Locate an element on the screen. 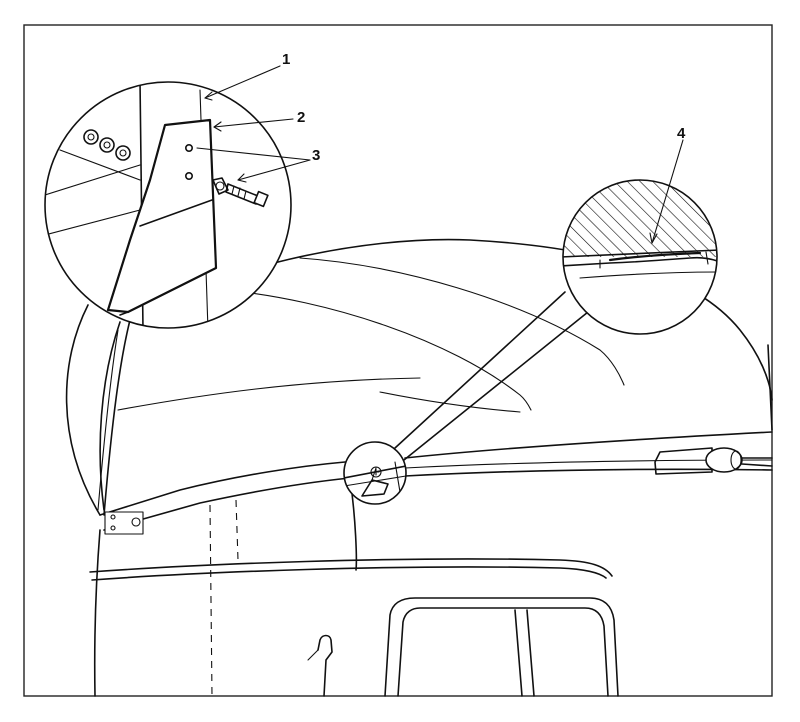 The width and height of the screenshot is (800, 722). callout-2: 2 is located at coordinates (301, 117).